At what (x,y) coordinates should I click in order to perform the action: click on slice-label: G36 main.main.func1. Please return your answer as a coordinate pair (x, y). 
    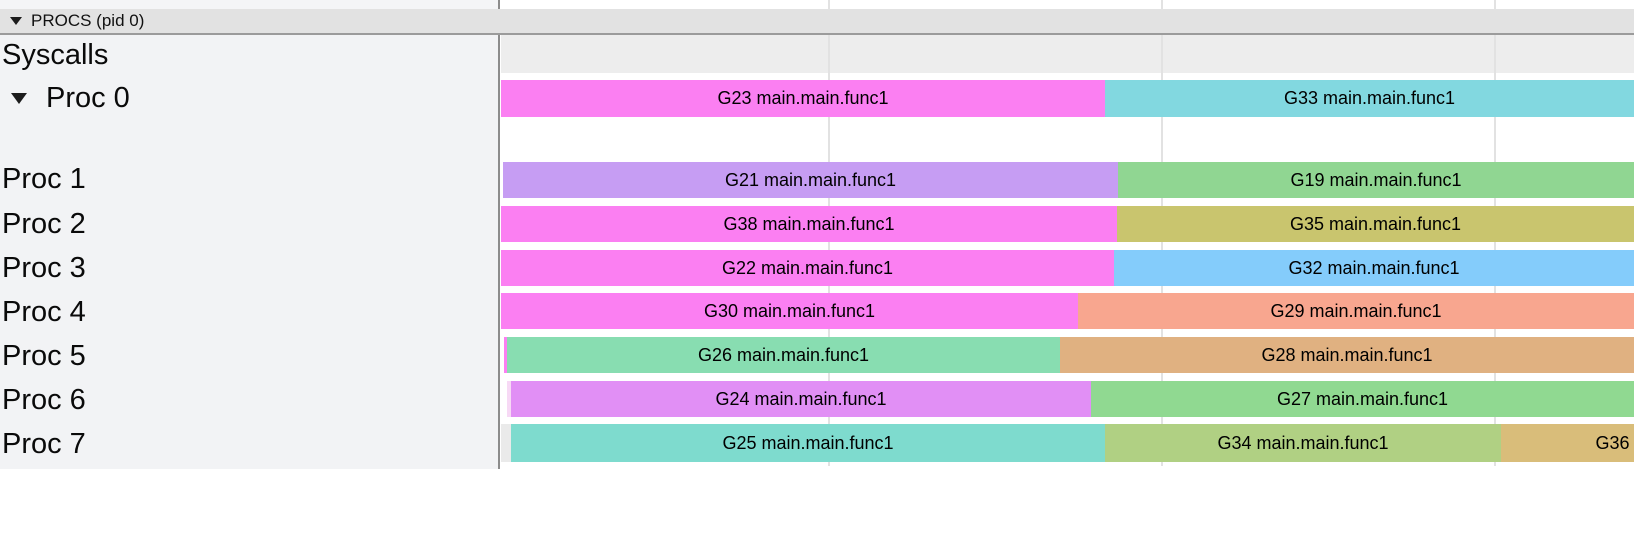
    Looking at the image, I should click on (1614, 442).